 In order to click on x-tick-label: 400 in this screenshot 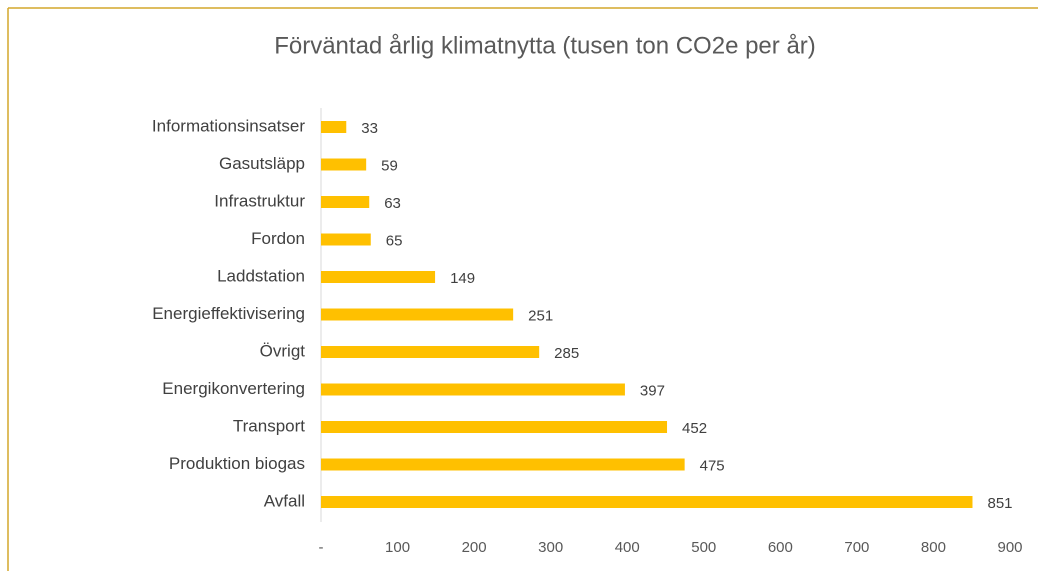, I will do `click(627, 547)`.